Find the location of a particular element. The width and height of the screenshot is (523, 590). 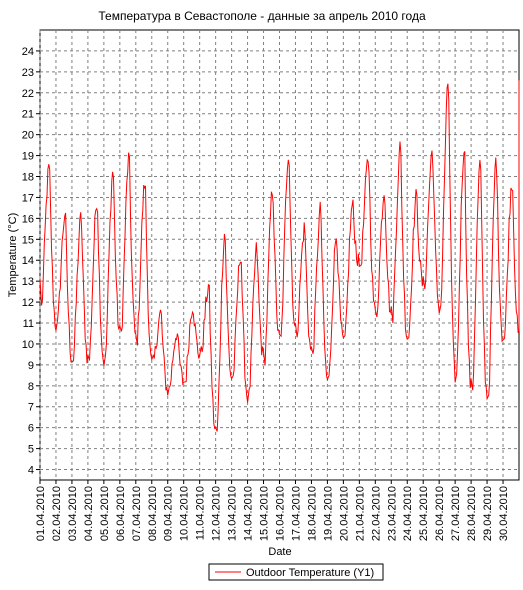

legend-box is located at coordinates (296, 572).